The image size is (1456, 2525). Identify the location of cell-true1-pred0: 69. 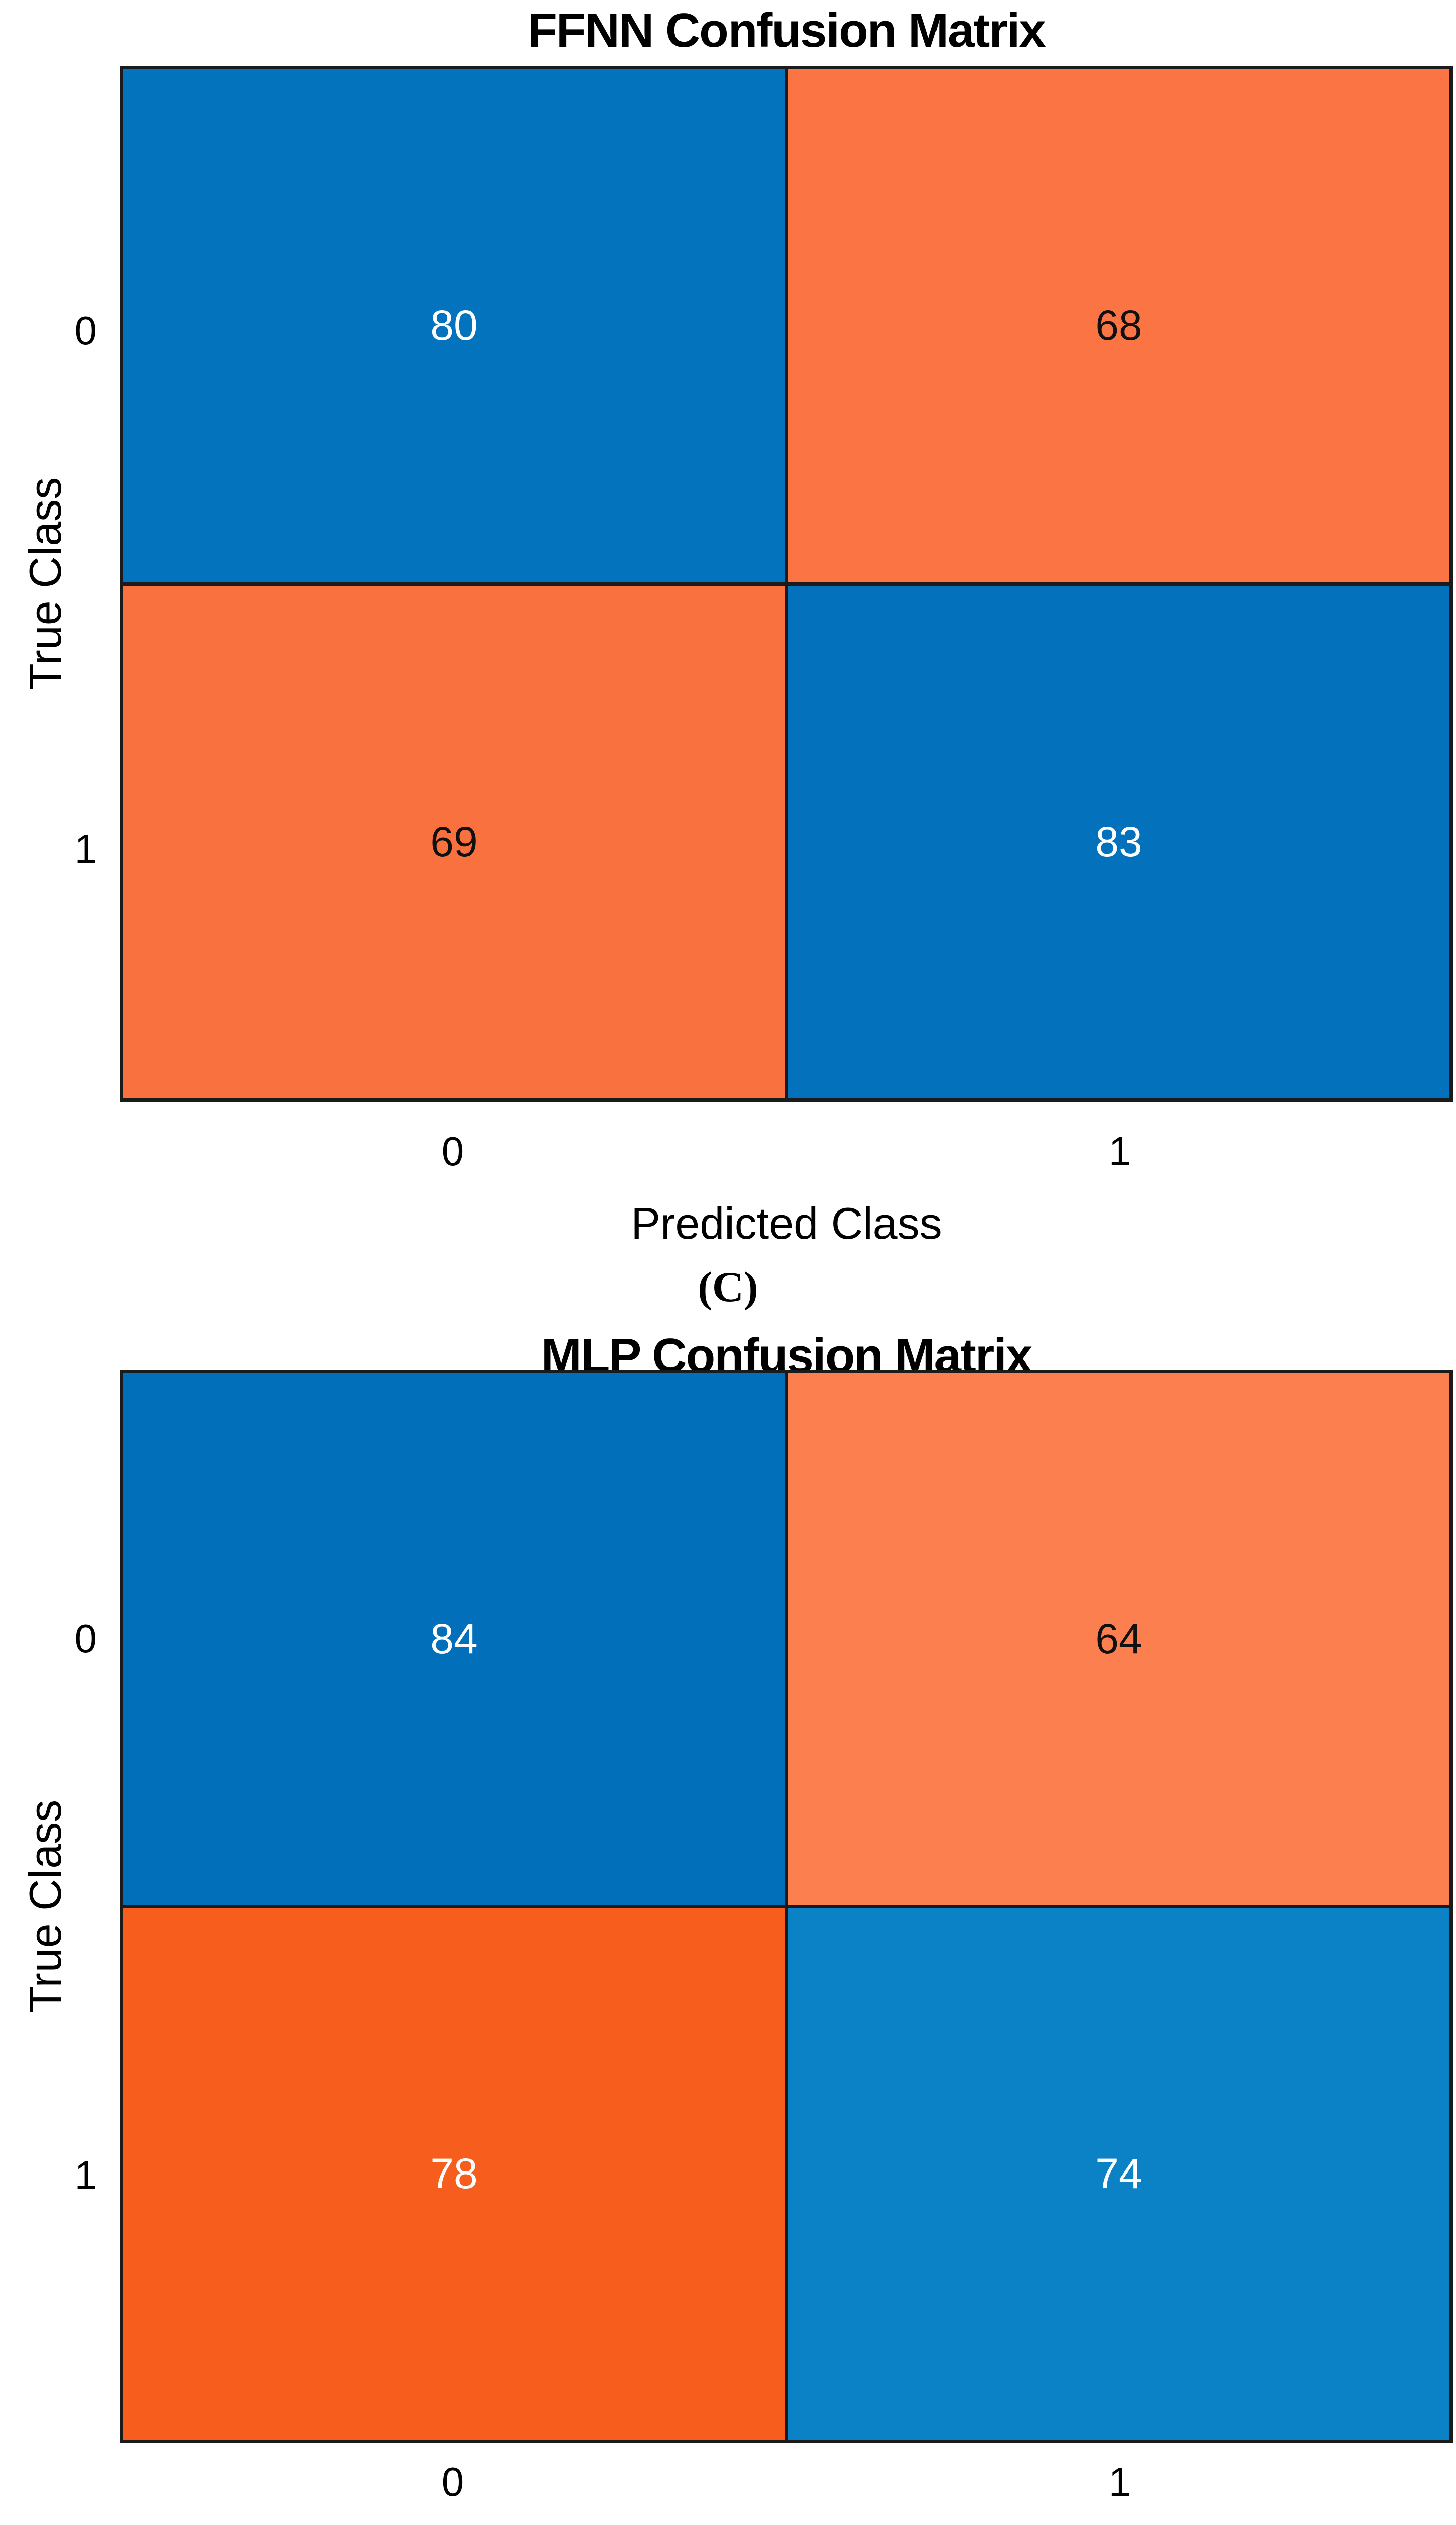
(454, 841).